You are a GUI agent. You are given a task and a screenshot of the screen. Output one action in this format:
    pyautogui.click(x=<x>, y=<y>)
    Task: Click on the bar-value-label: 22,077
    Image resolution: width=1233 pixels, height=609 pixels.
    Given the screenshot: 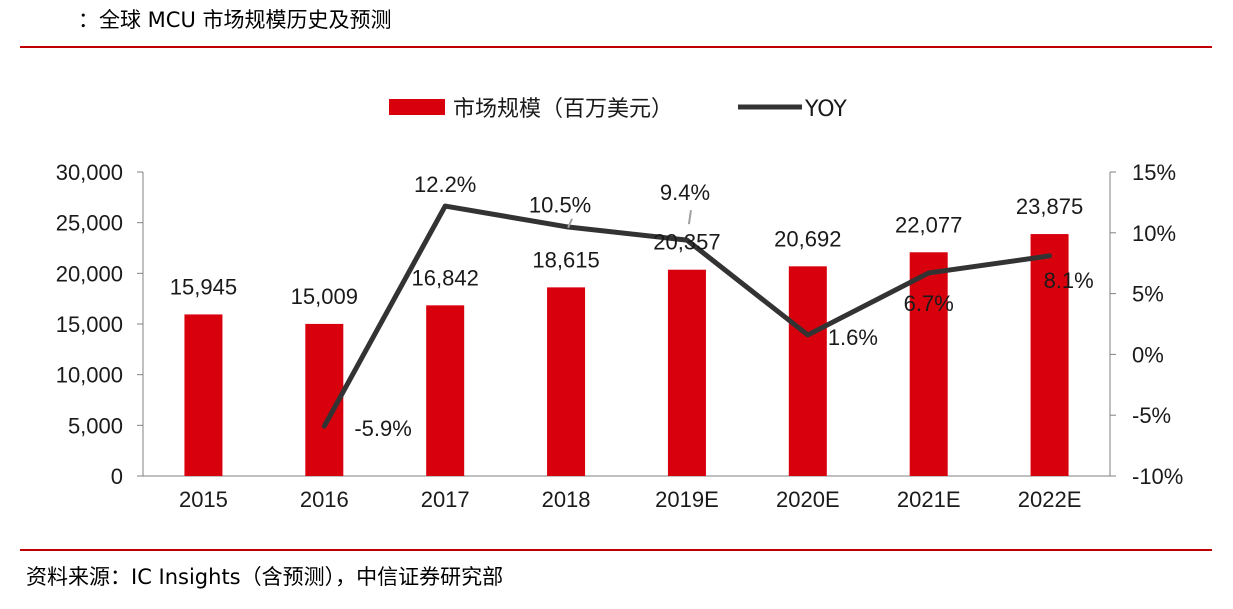 What is the action you would take?
    pyautogui.click(x=928, y=224)
    